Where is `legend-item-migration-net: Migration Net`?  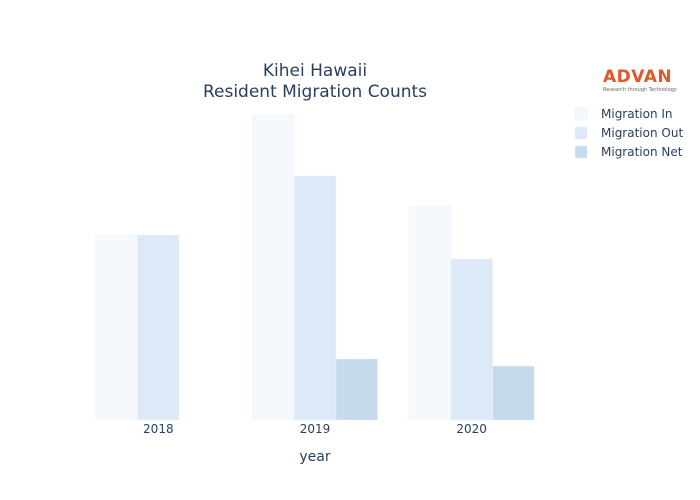 legend-item-migration-net: Migration Net is located at coordinates (628, 152).